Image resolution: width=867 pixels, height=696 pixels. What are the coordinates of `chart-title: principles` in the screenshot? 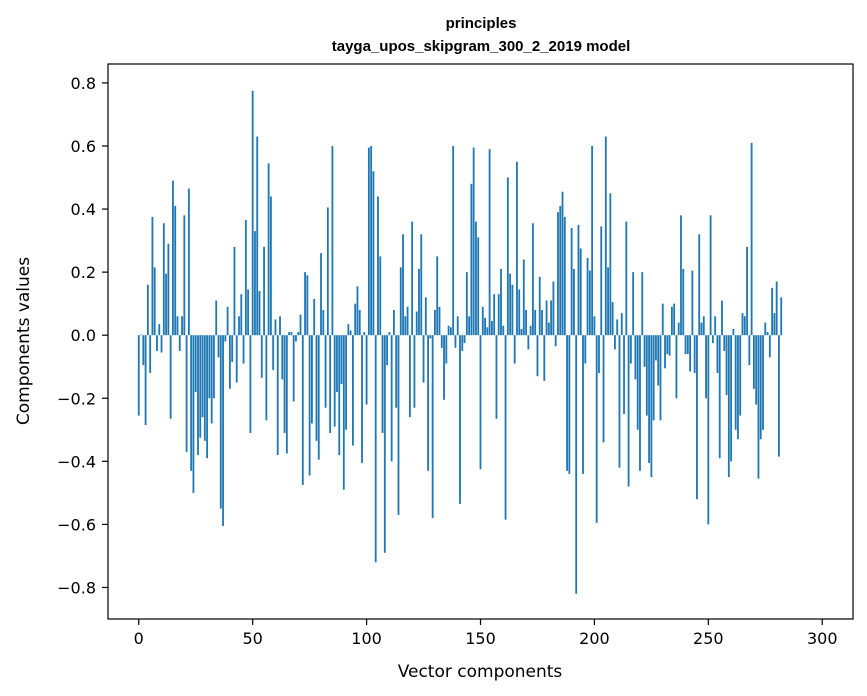 It's located at (481, 23).